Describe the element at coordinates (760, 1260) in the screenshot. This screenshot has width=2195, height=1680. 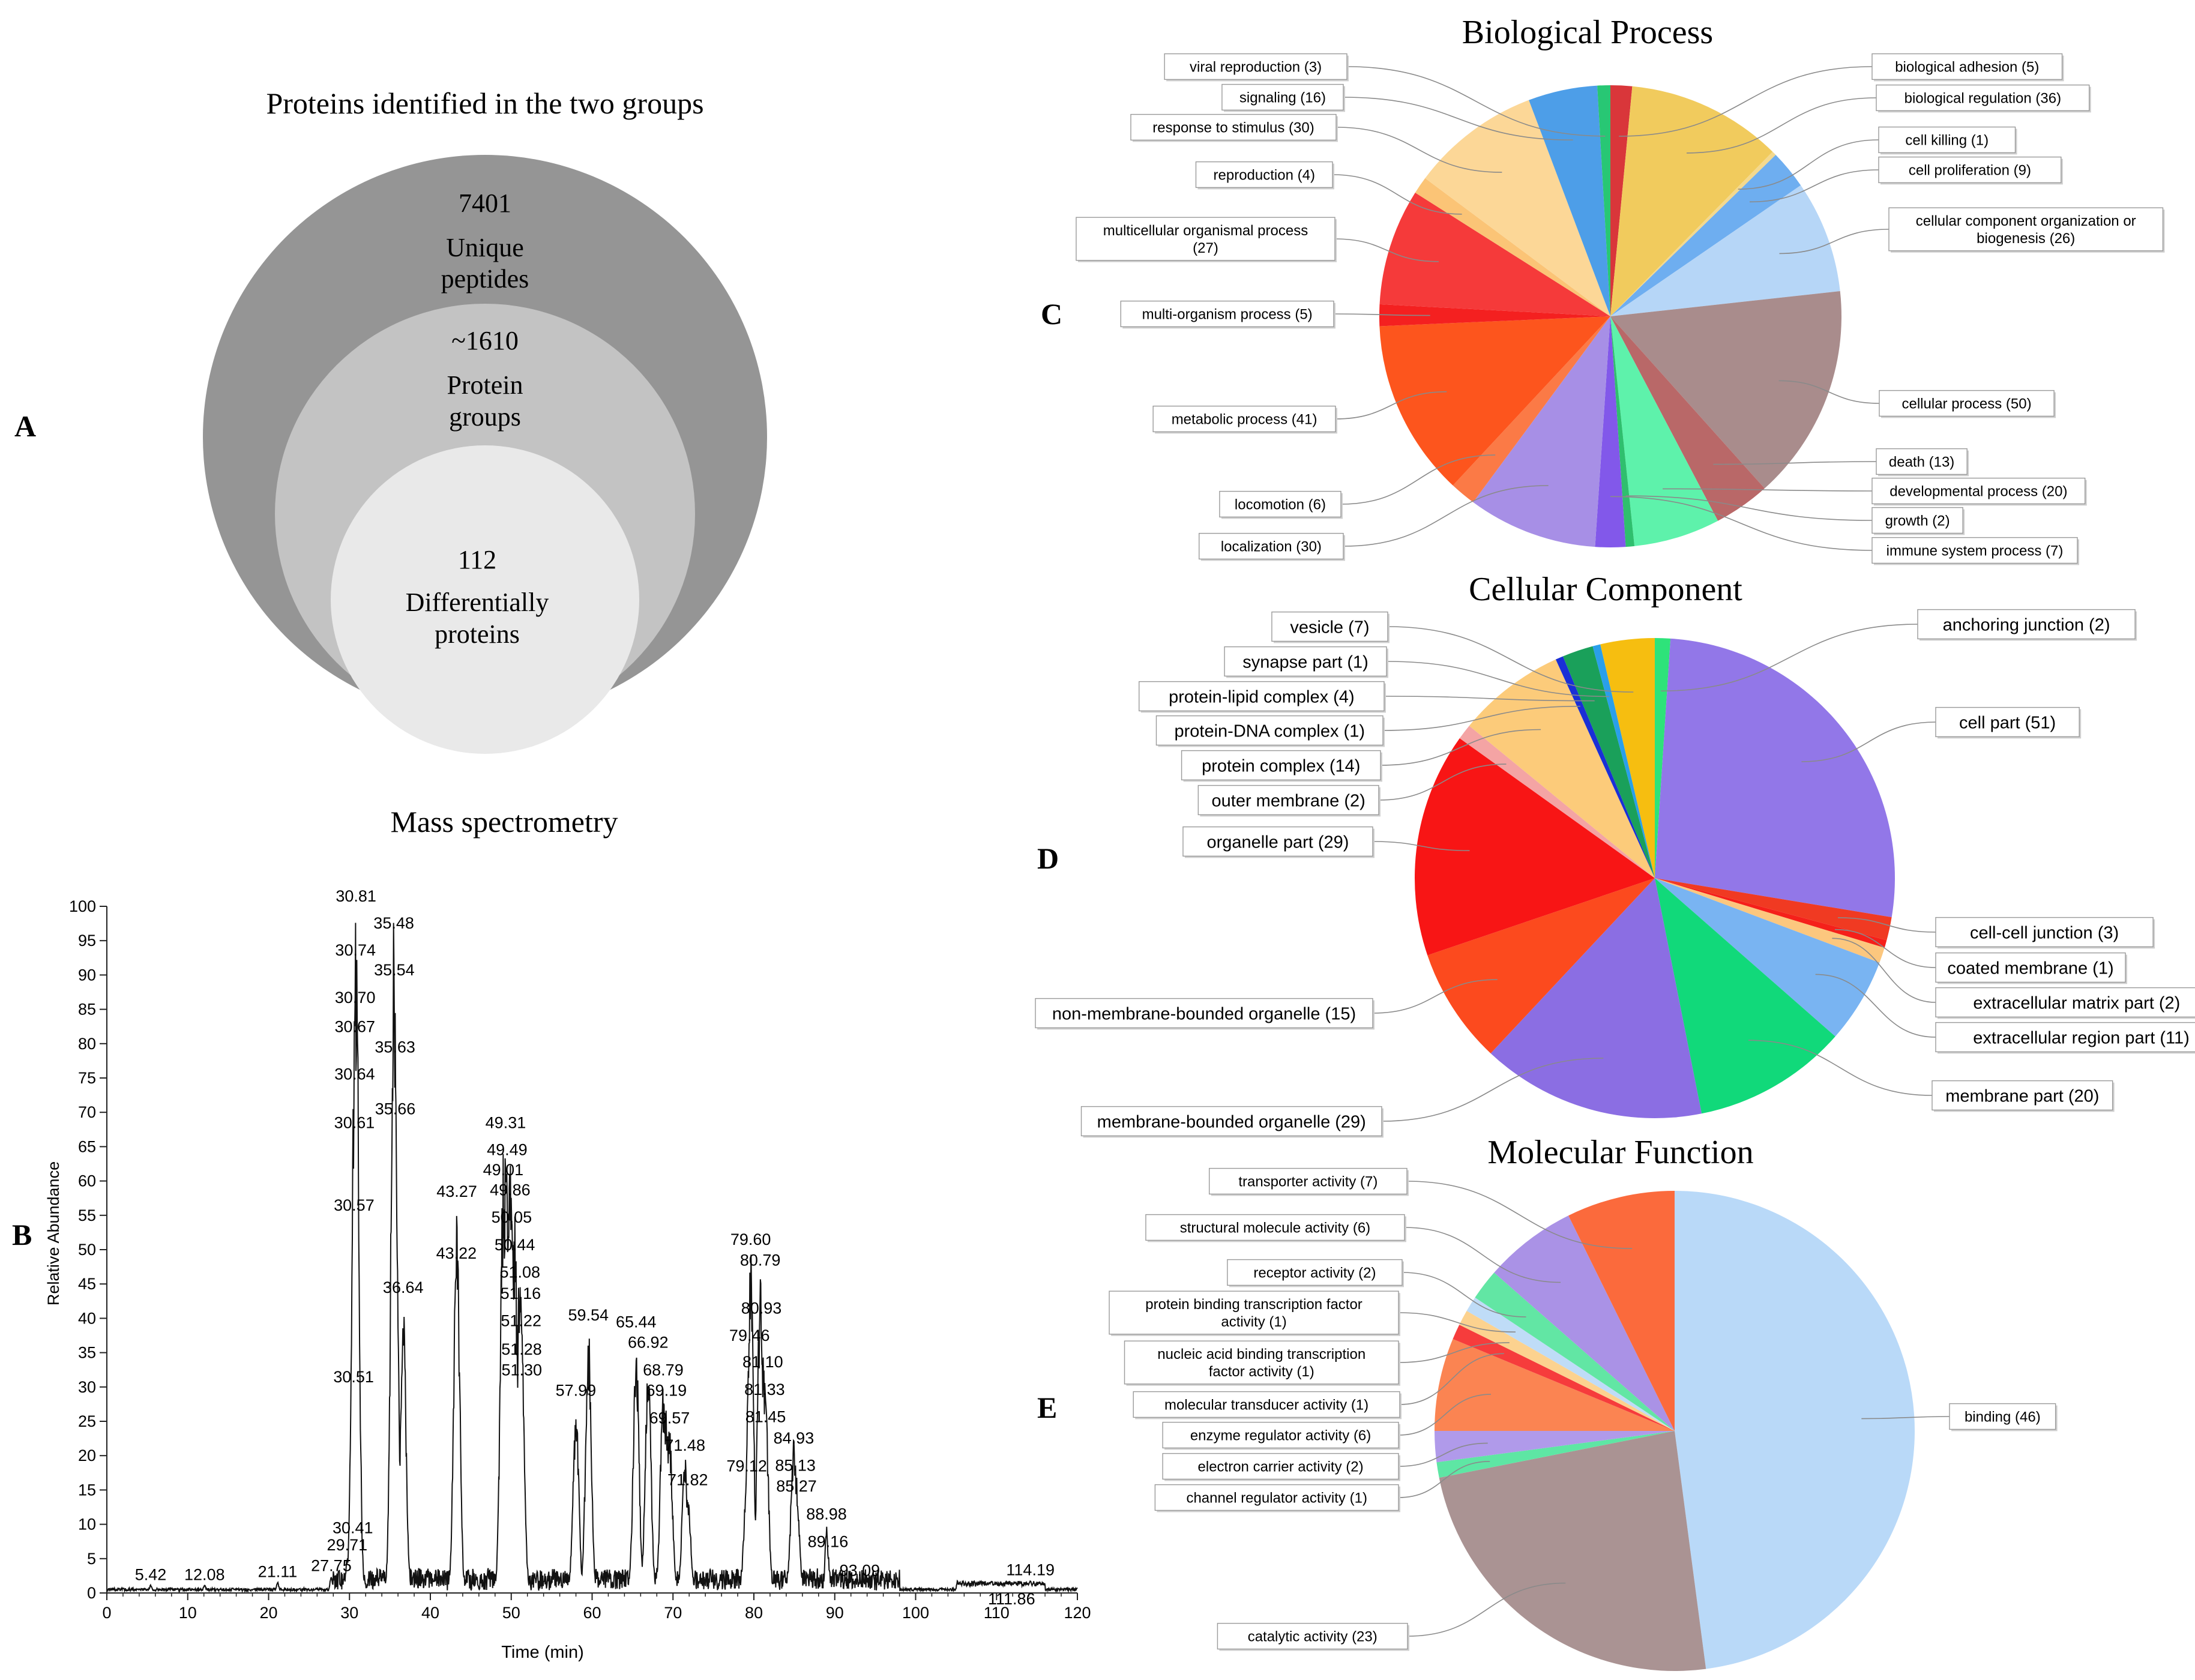
I see `ms-peak-label: 80.79` at that location.